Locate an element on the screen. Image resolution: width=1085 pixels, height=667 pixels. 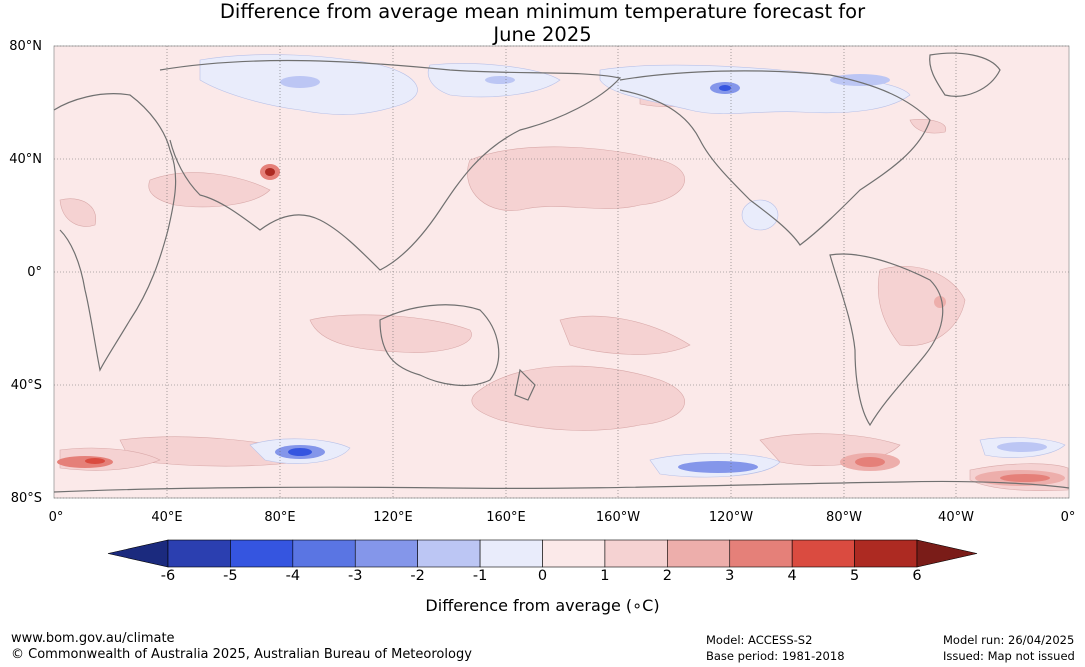
footer-issued: Issued: Map not issued is located at coordinates (1009, 656).